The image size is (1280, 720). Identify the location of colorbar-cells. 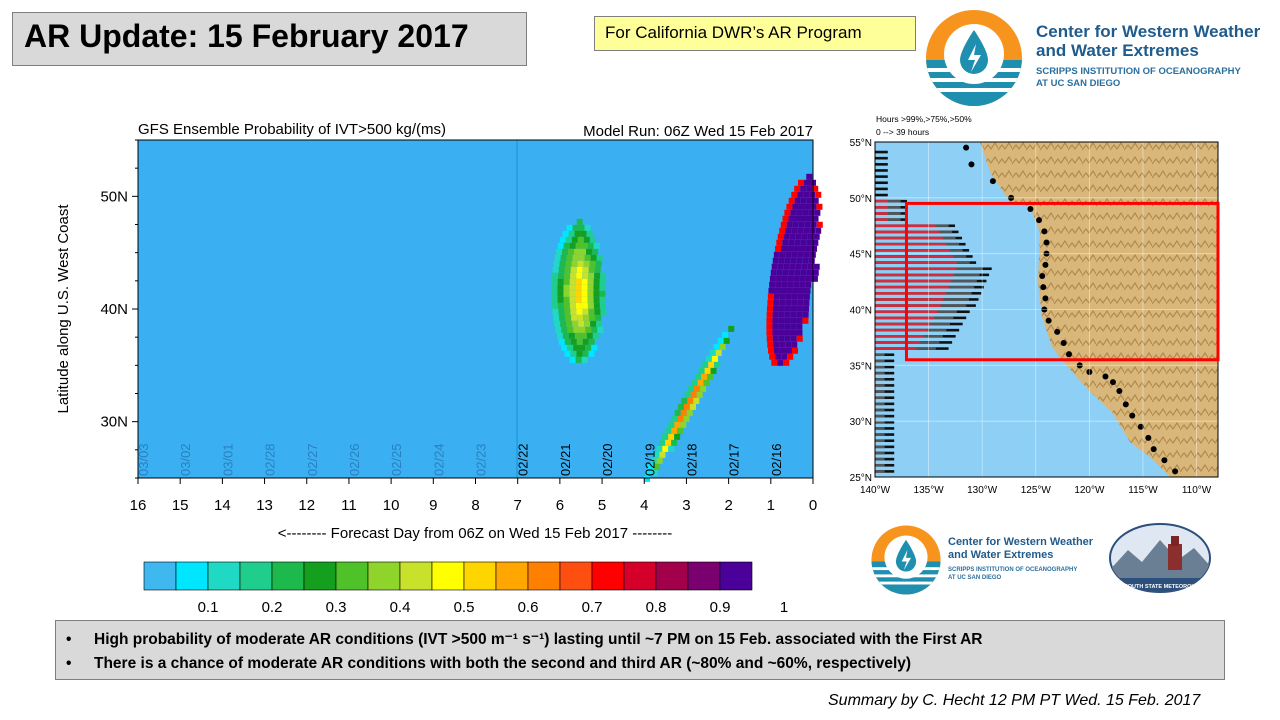
(448, 576).